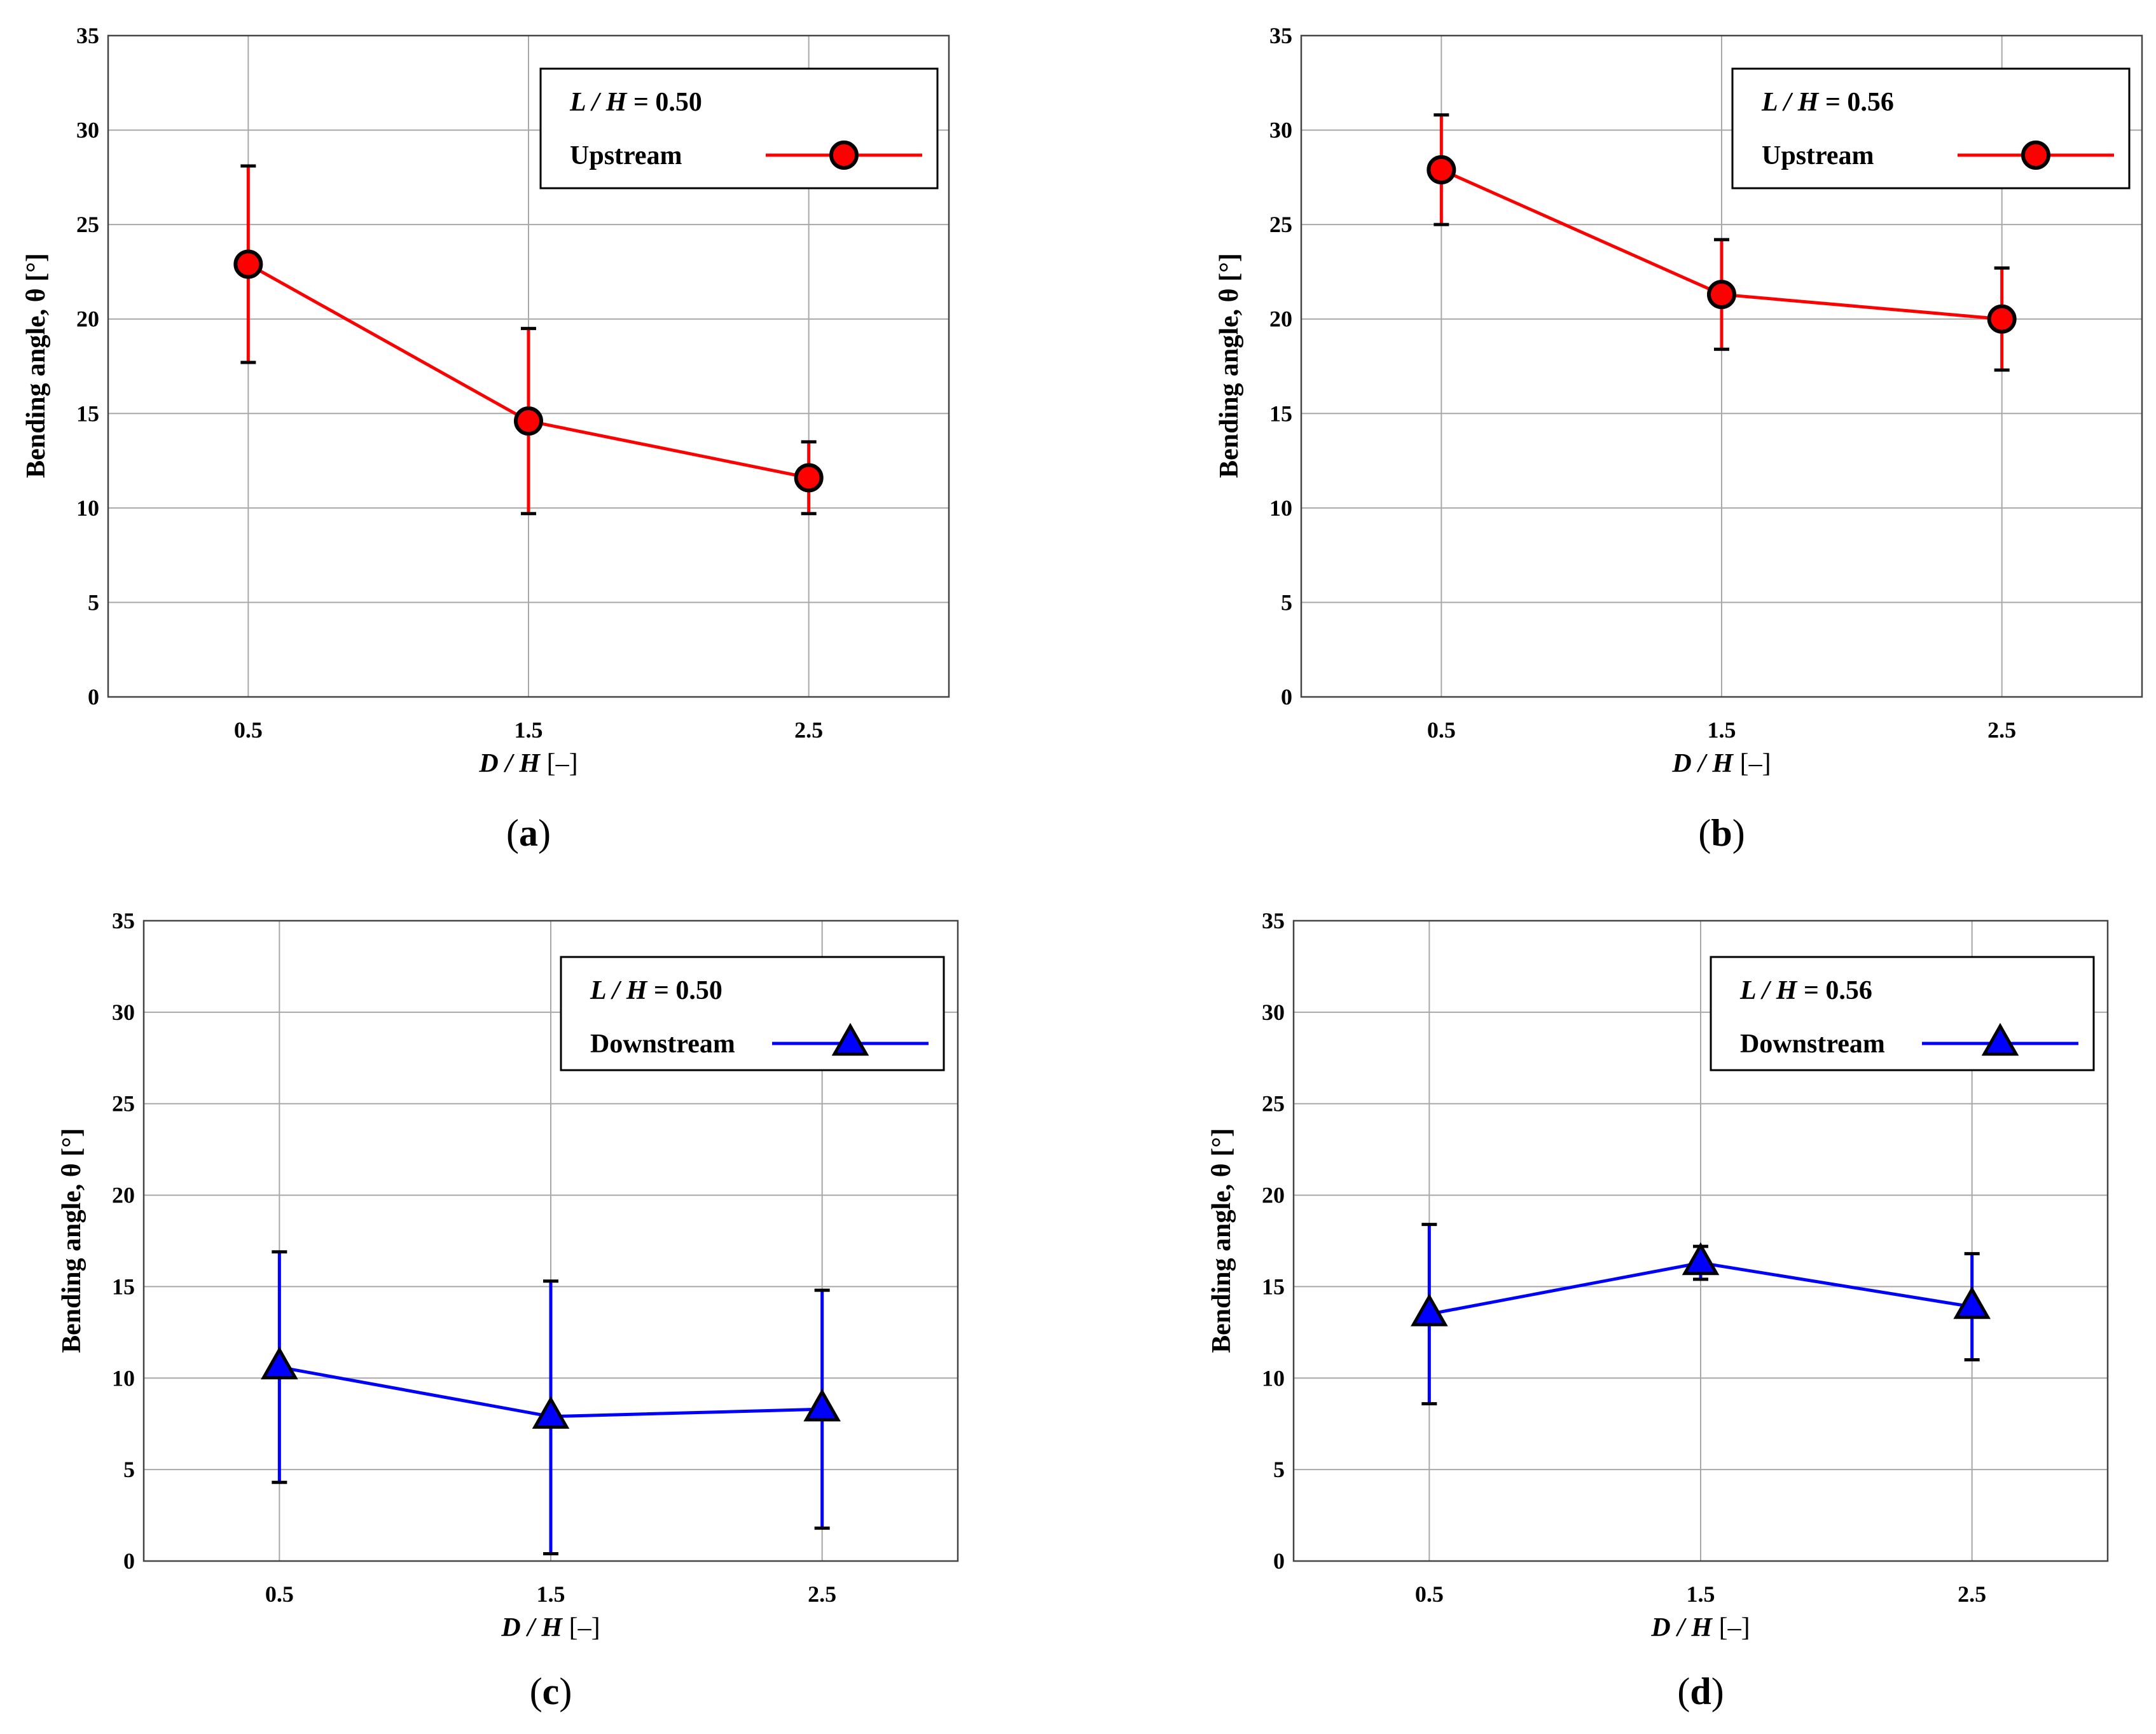  I want to click on panel-caption-letter: c, so click(551, 1691).